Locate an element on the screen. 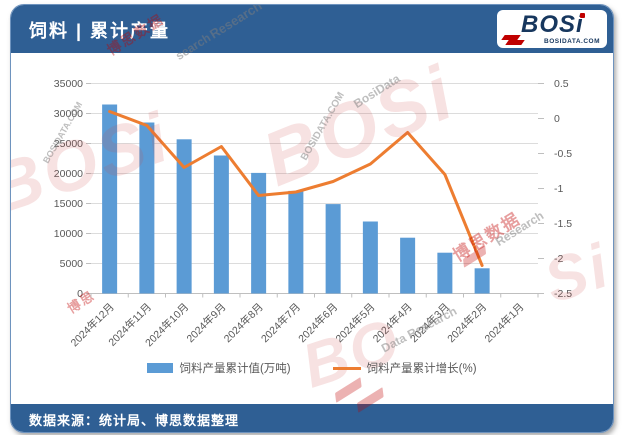 The height and width of the screenshot is (435, 622). y-axis-label-right: 0 is located at coordinates (557, 119).